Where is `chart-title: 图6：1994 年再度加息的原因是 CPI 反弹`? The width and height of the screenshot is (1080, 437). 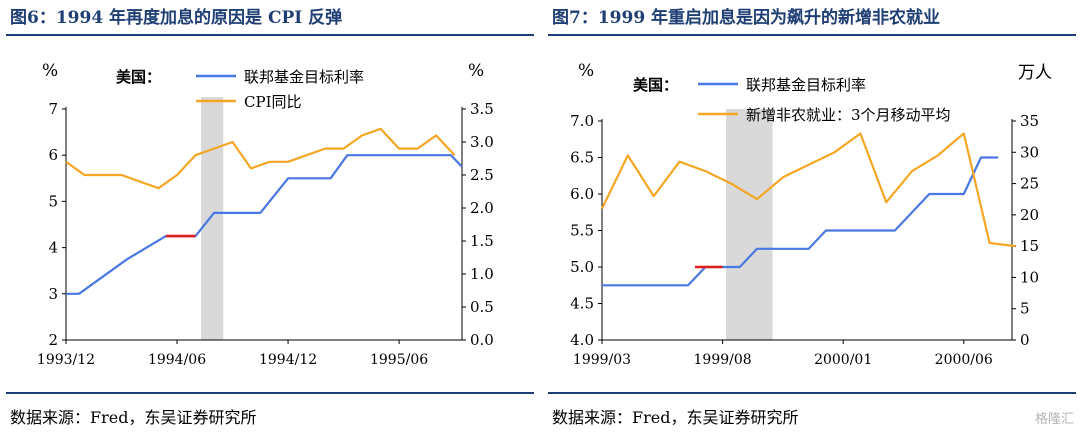
chart-title: 图6：1994 年再度加息的原因是 CPI 反弹 is located at coordinates (176, 18).